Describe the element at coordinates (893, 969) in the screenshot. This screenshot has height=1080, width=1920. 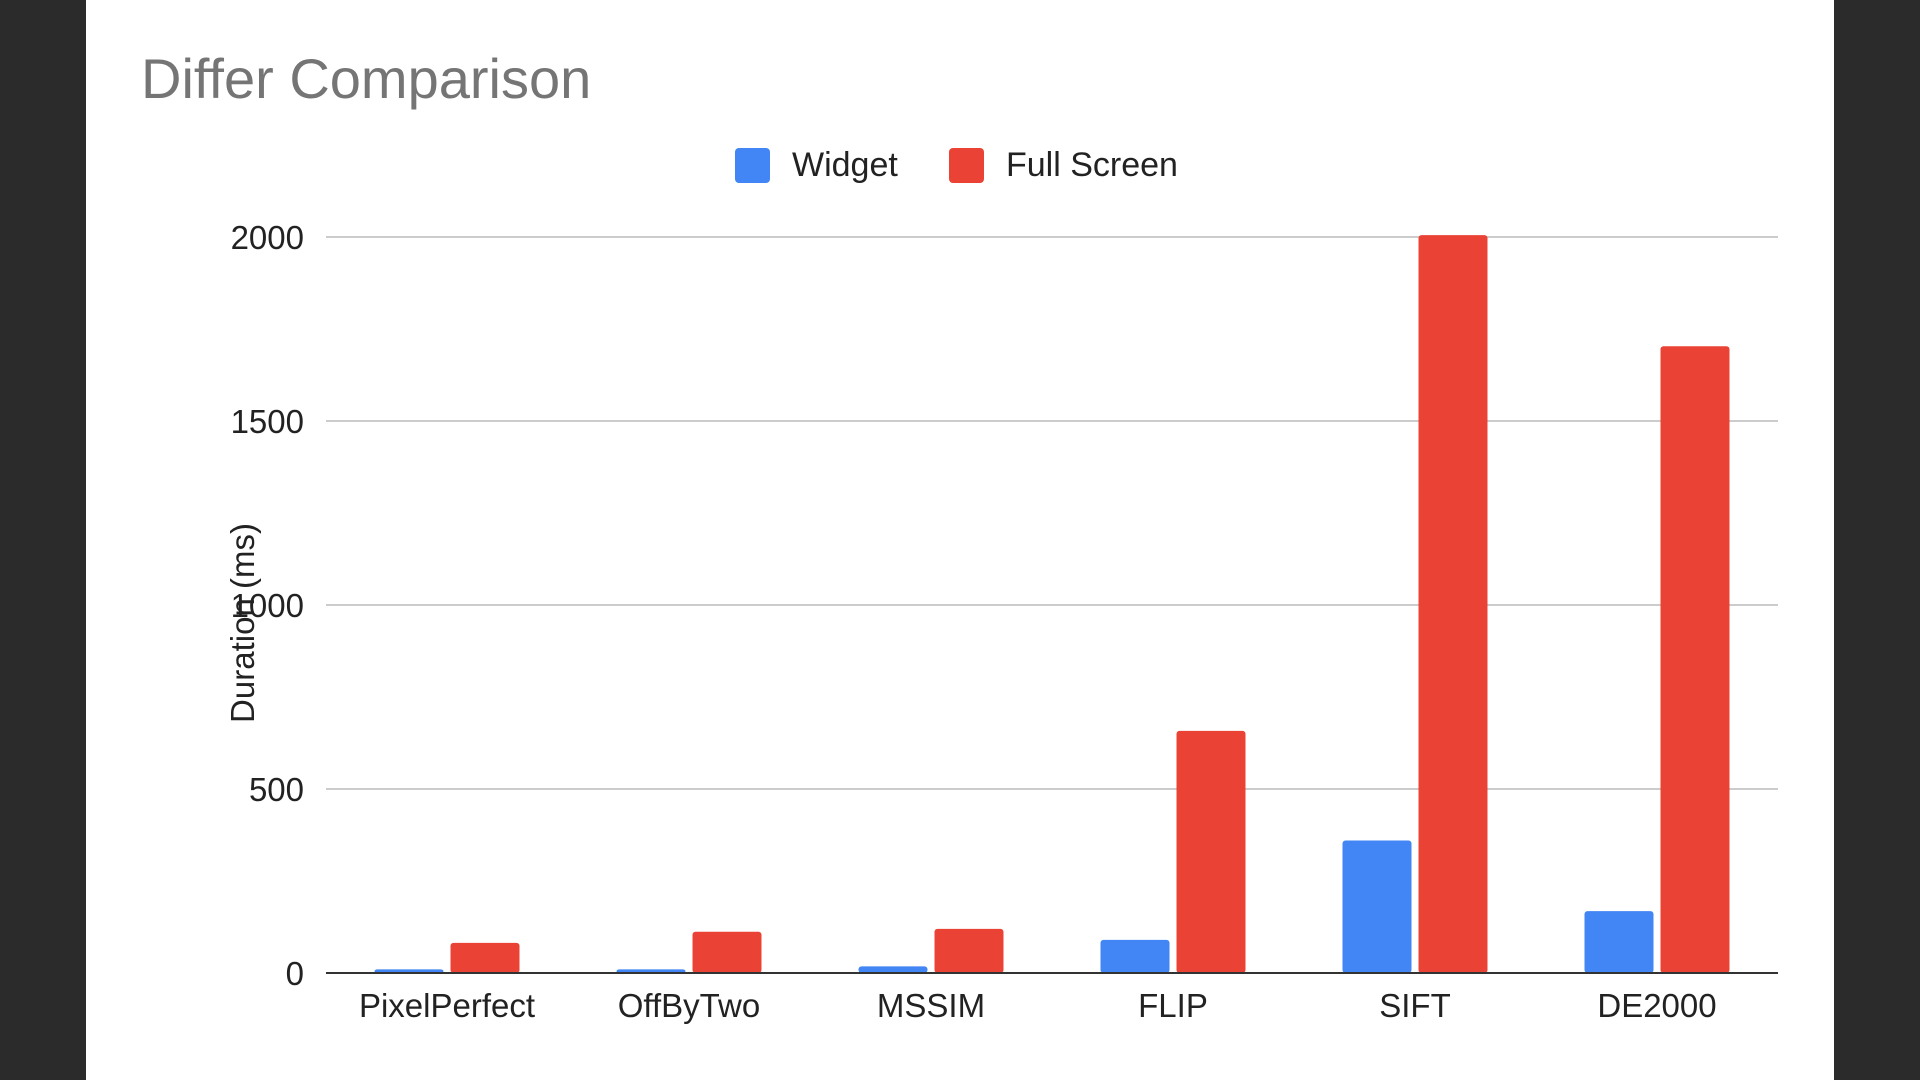
I see `bar-widget-mssim` at that location.